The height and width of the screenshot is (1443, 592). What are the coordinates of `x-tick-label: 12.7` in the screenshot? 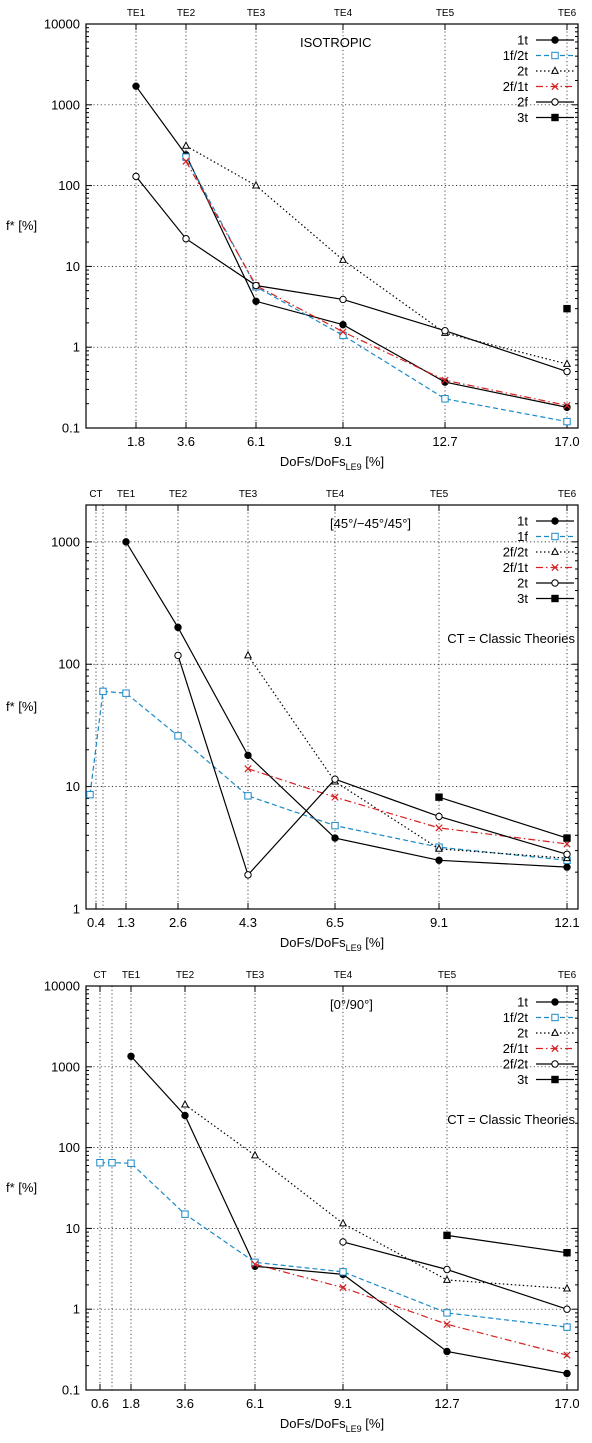 It's located at (444, 441).